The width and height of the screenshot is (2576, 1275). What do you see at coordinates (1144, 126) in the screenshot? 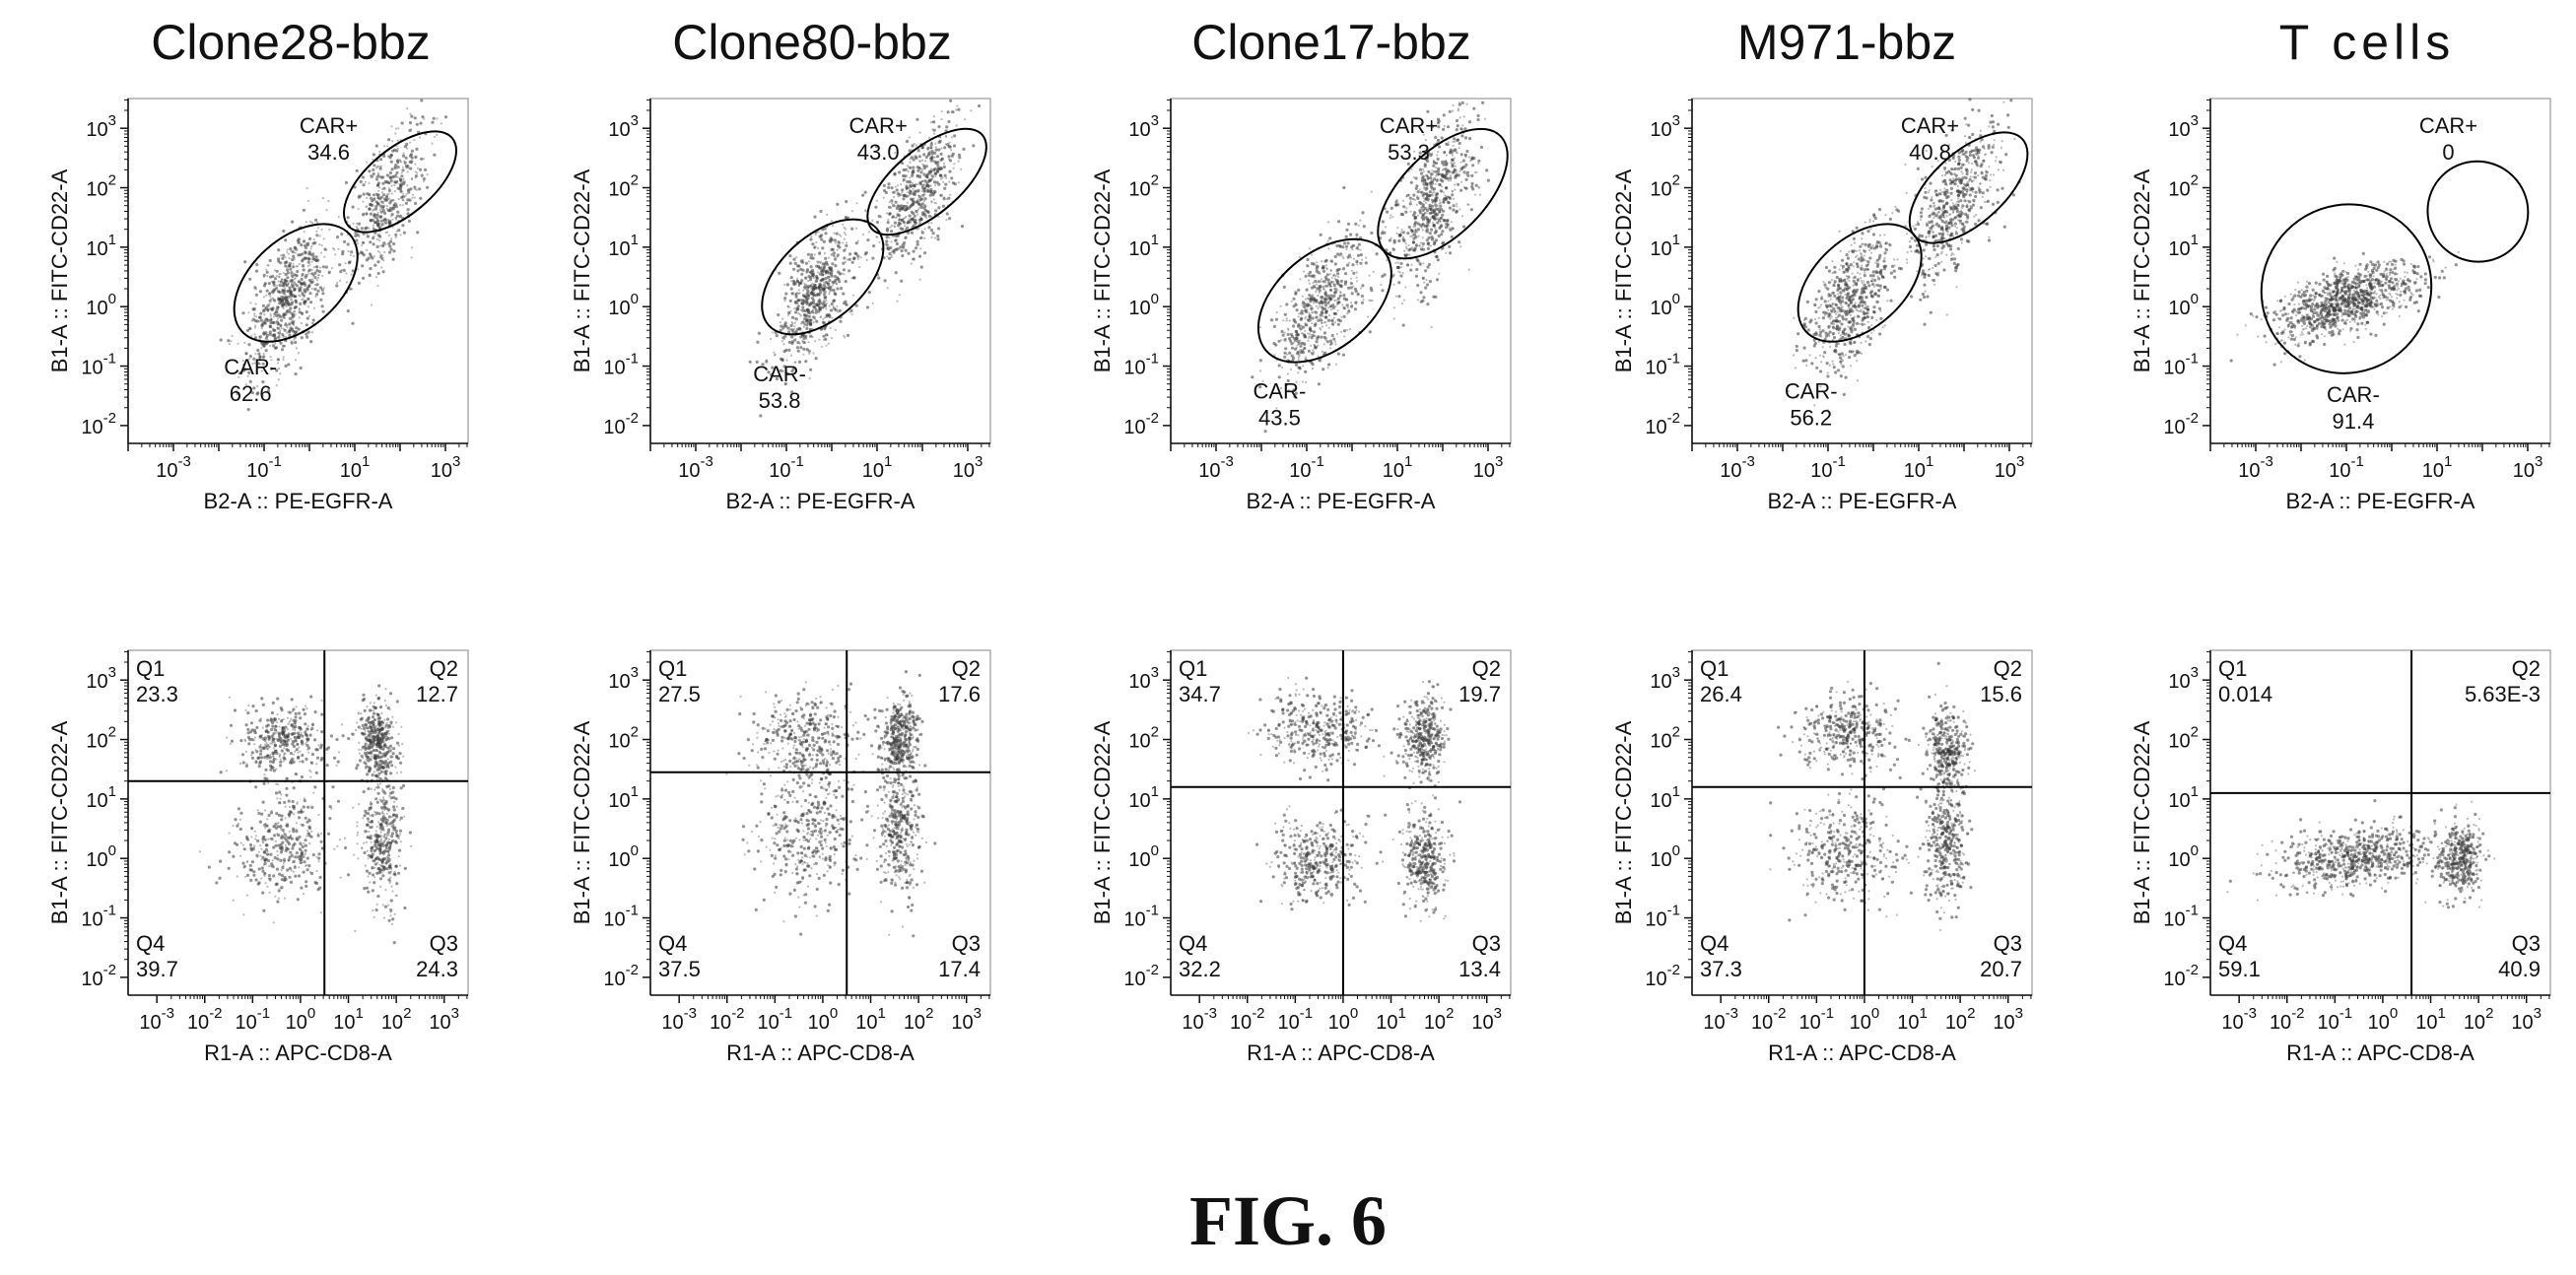
I see `y-tick-label: 103` at bounding box center [1144, 126].